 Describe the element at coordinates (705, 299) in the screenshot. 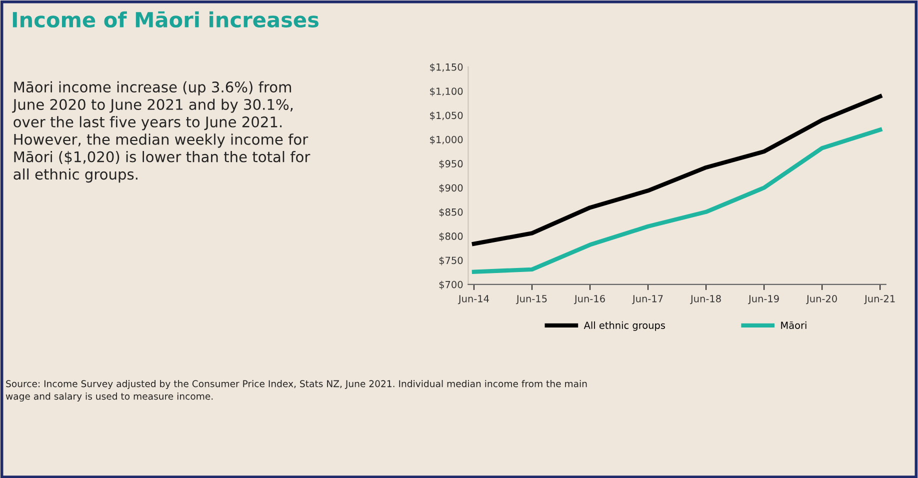

I see `x-tick-label: Jun-18` at that location.